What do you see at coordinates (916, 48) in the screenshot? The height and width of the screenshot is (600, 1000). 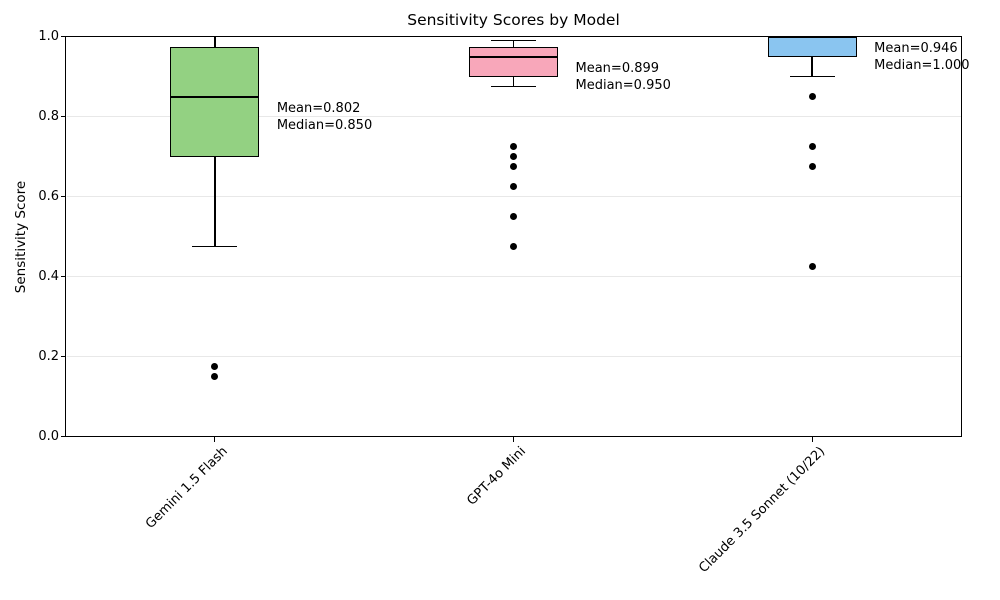 I see `annotation-line: Mean=0.946` at bounding box center [916, 48].